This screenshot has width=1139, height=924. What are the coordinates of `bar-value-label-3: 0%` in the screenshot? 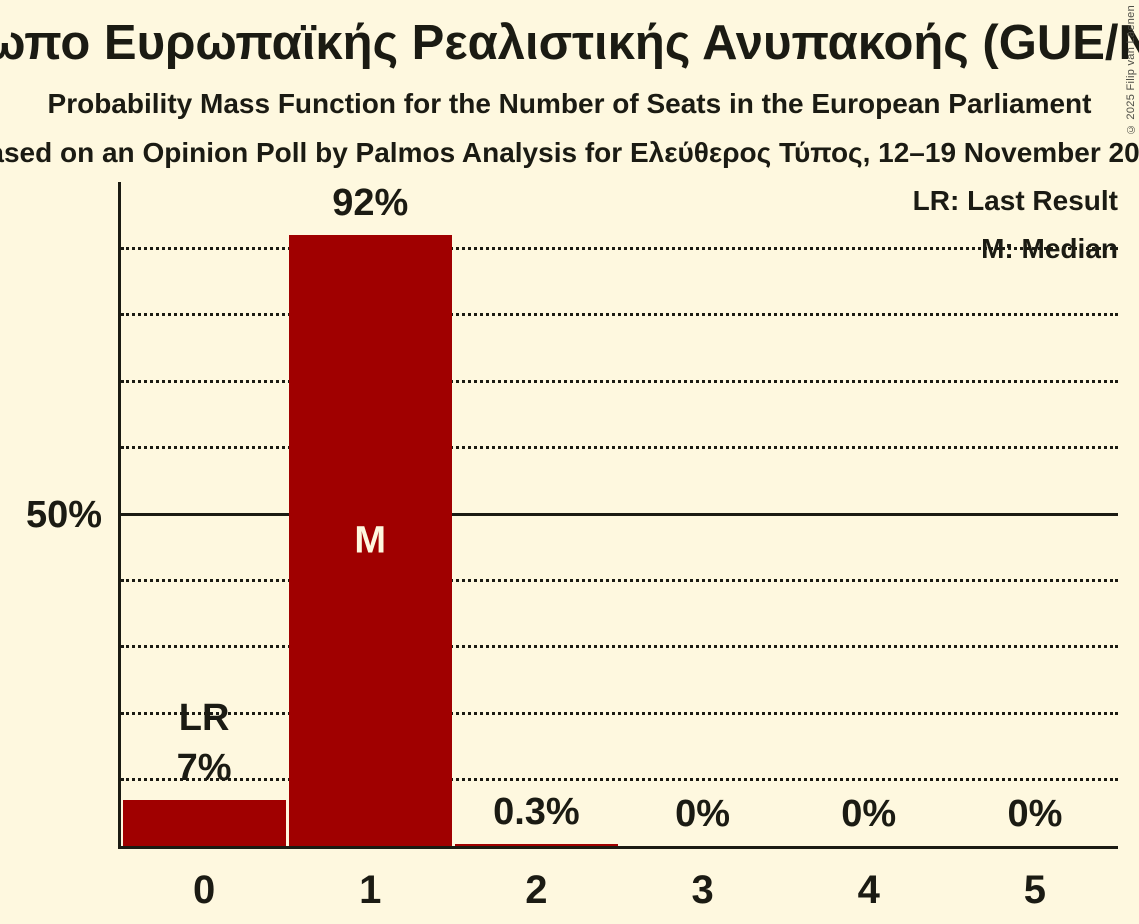 It's located at (703, 814).